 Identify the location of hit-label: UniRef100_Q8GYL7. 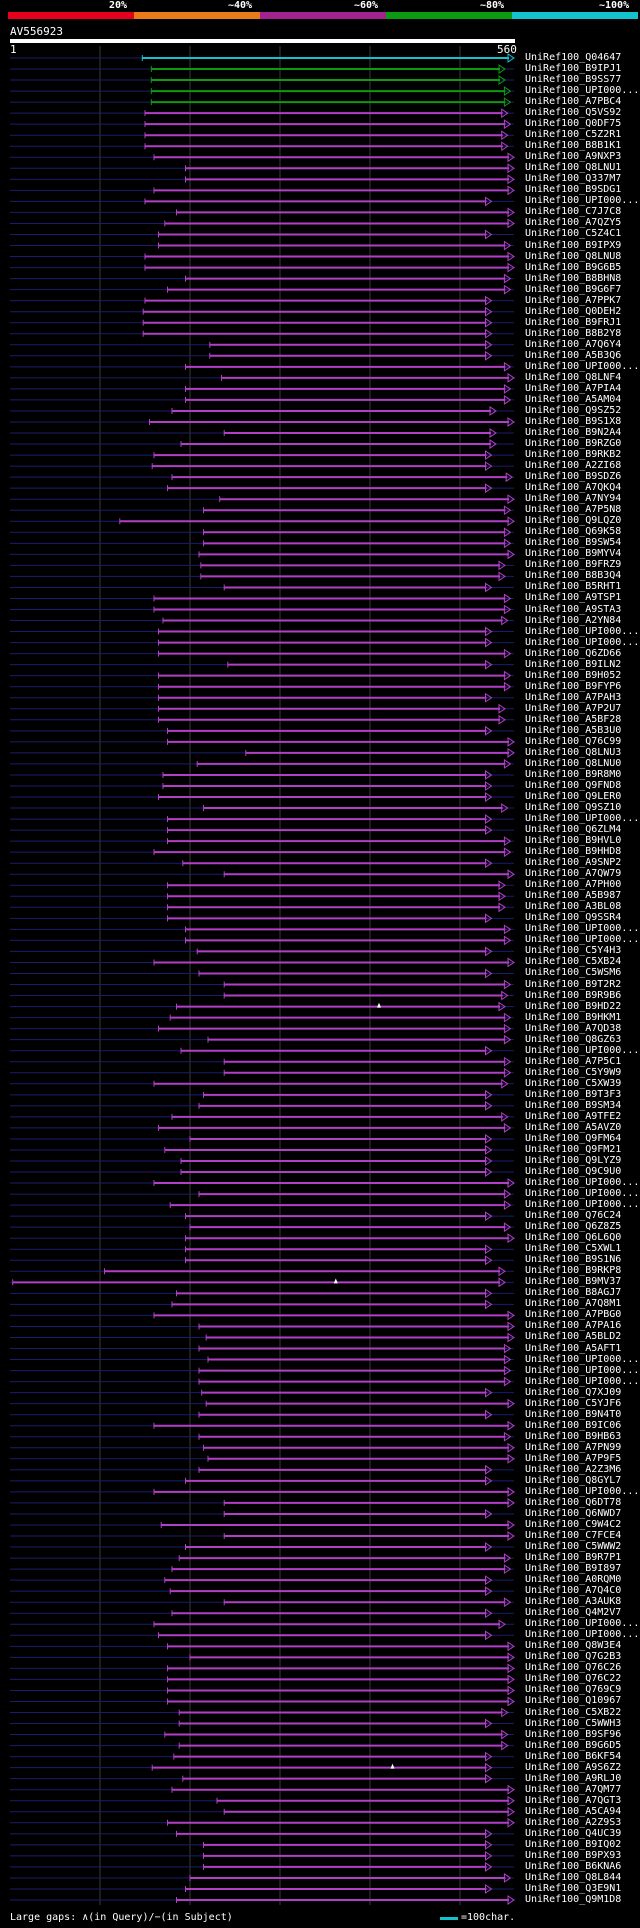
(573, 1480).